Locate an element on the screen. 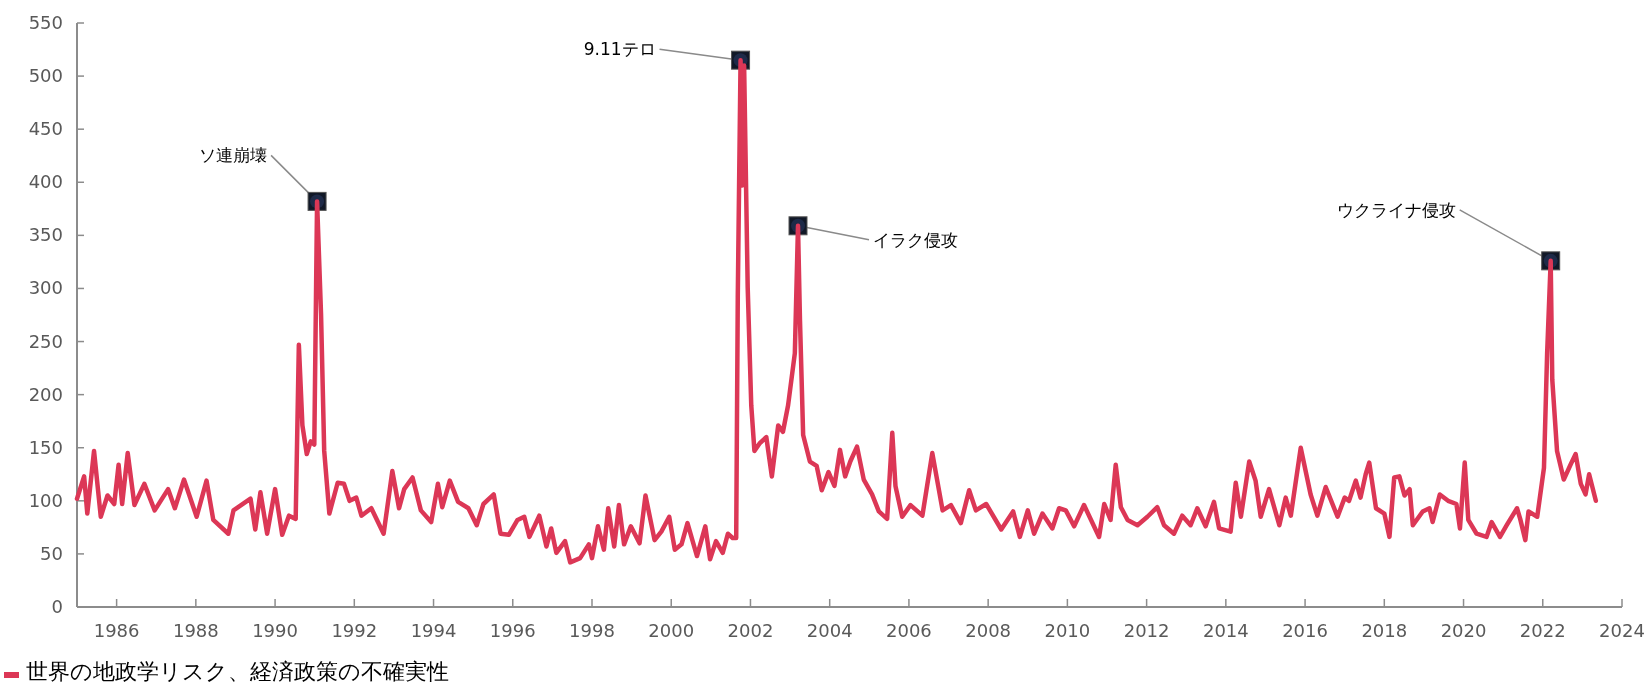 Image resolution: width=1647 pixels, height=689 pixels. x-tick-label: 2014 is located at coordinates (1225, 630).